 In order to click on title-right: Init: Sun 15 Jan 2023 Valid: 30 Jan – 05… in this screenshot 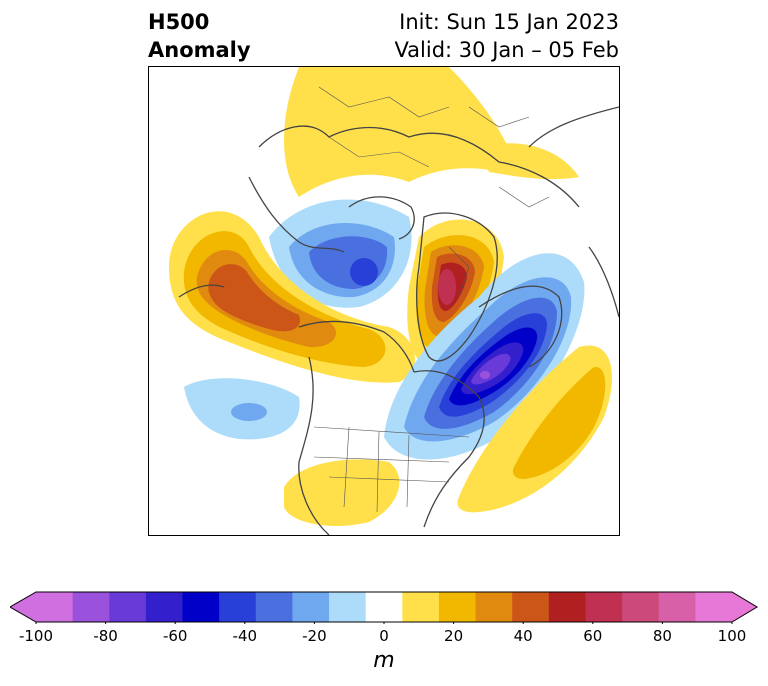, I will do `click(506, 36)`.